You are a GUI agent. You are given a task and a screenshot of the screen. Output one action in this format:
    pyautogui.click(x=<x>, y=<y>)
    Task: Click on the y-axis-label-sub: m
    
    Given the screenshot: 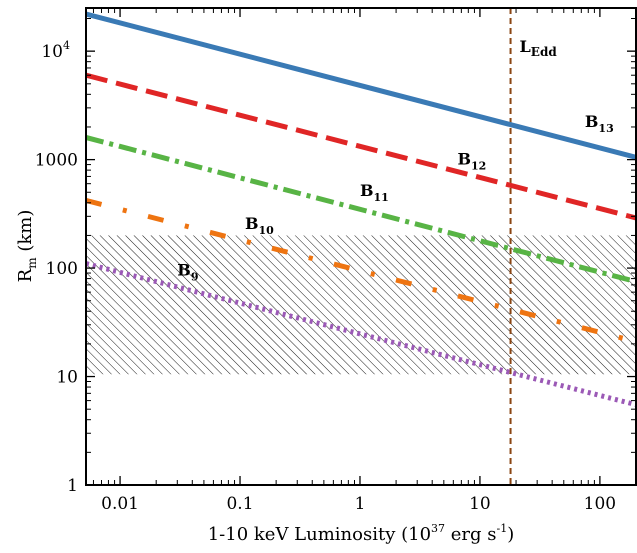 What is the action you would take?
    pyautogui.click(x=32, y=263)
    